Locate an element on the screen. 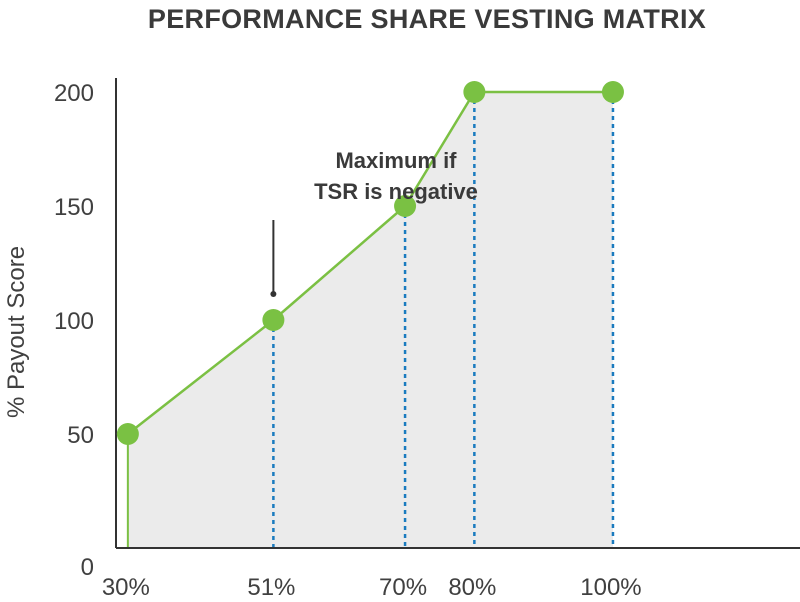  x-tick-label: 80% is located at coordinates (472, 587).